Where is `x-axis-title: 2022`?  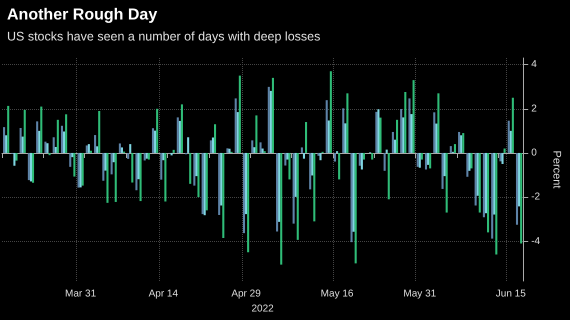 x-axis-title: 2022 is located at coordinates (262, 308).